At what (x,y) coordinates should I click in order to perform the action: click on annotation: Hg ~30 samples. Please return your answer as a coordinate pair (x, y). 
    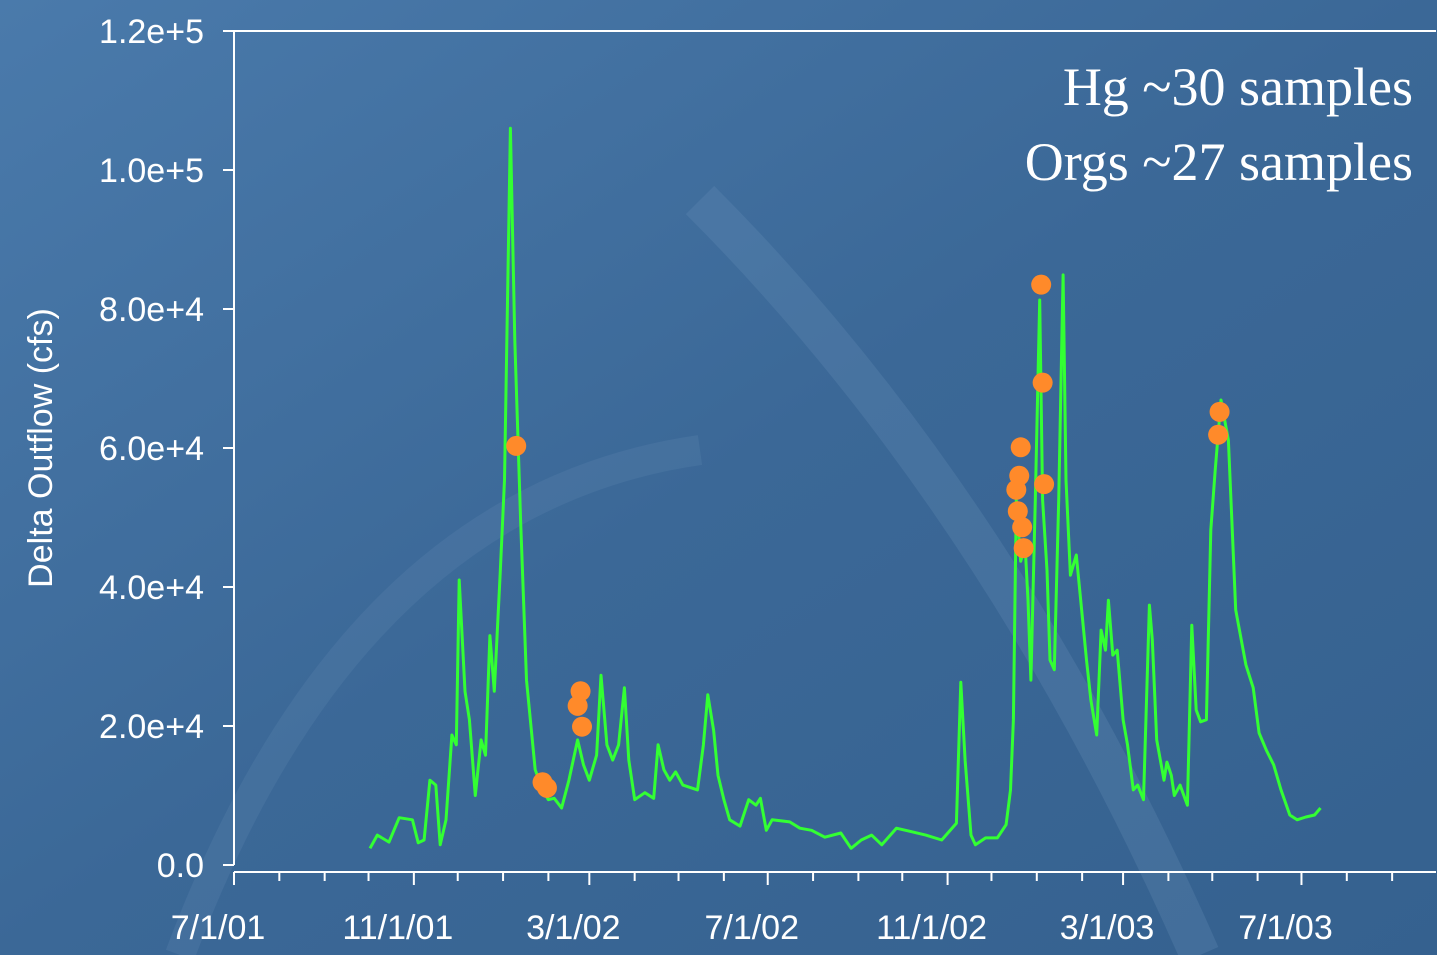
    Looking at the image, I should click on (1238, 87).